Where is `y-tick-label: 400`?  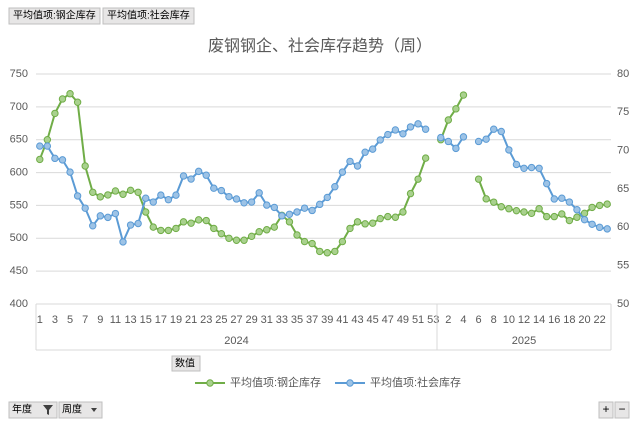 y-tick-label: 400 is located at coordinates (19, 304).